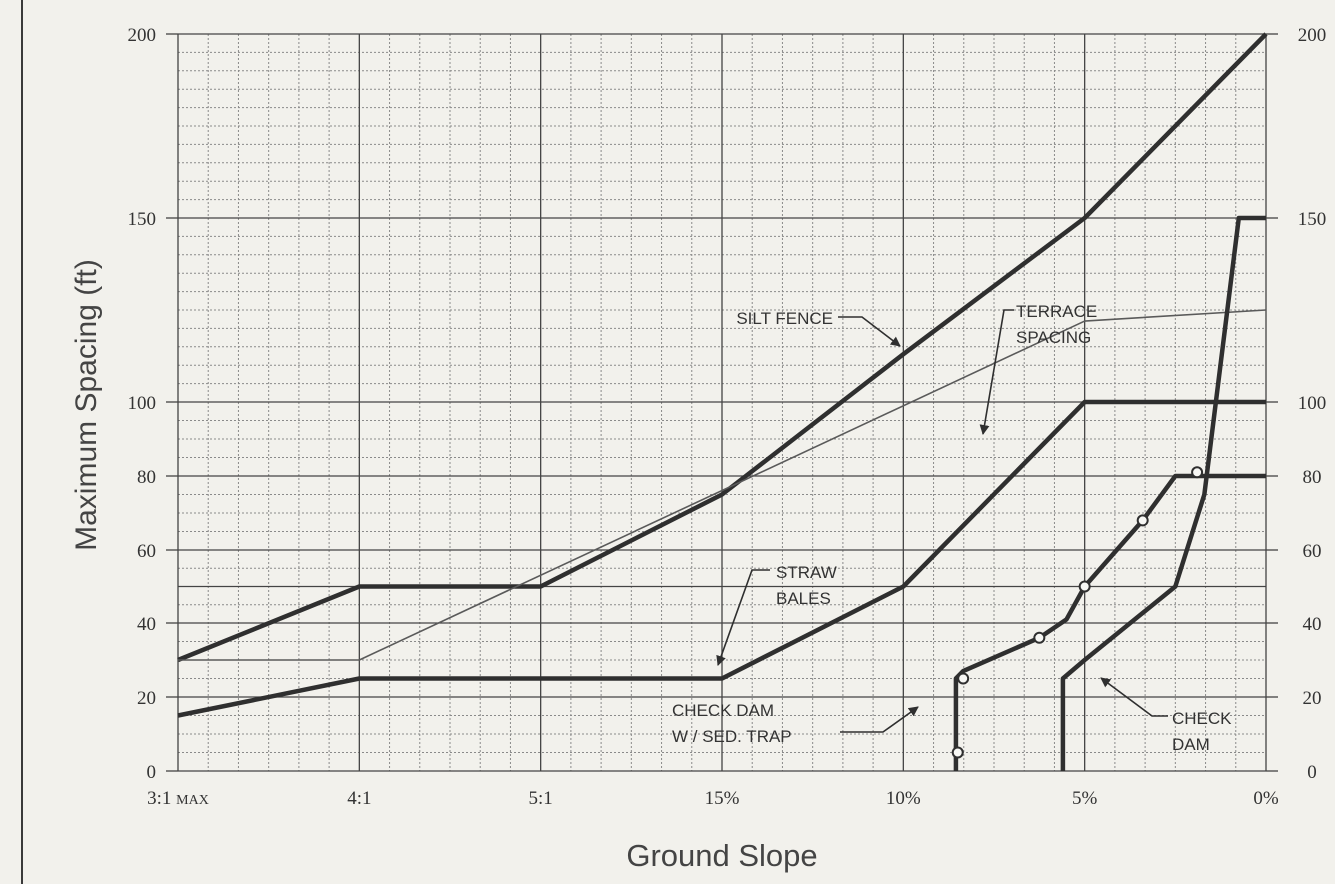 This screenshot has height=884, width=1335. What do you see at coordinates (146, 551) in the screenshot?
I see `y-tick-label-left: 60` at bounding box center [146, 551].